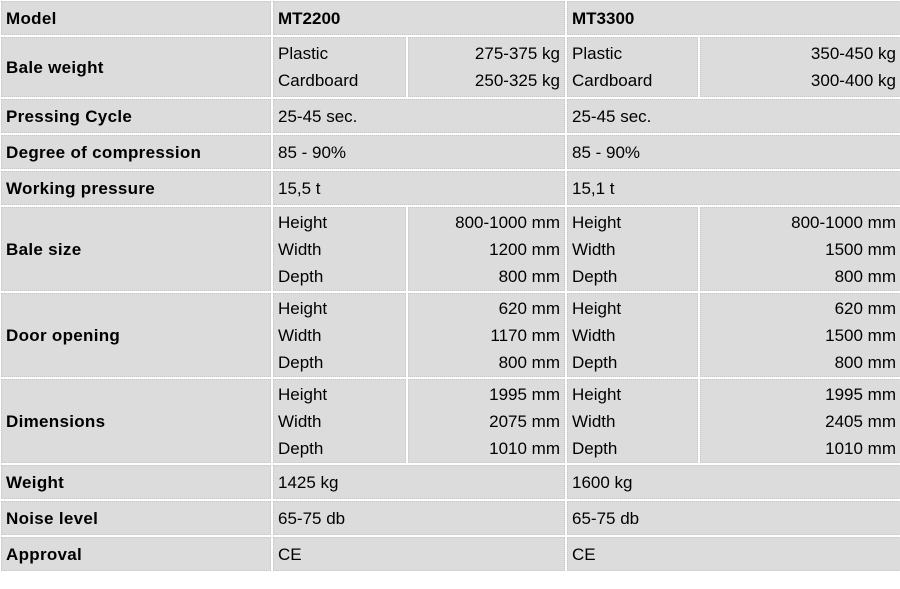  What do you see at coordinates (800, 67) in the screenshot?
I see `mt3300-values: 350-450 kg 300-400 kg` at bounding box center [800, 67].